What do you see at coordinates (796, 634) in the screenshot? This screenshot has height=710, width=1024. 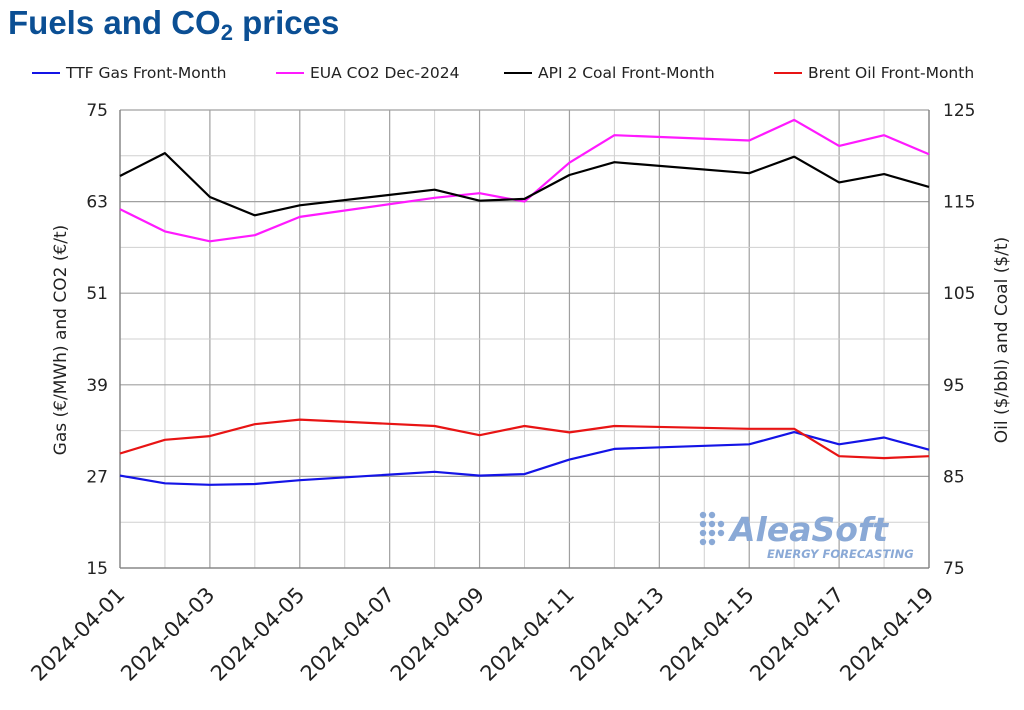 I see `x-tick-label: 2024-04-17` at bounding box center [796, 634].